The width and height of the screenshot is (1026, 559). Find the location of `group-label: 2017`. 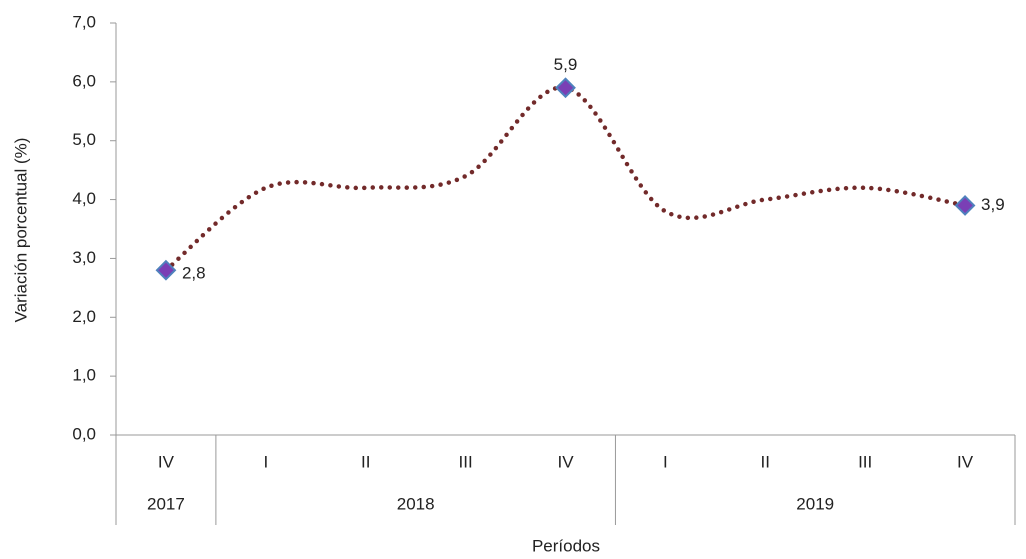

group-label: 2017 is located at coordinates (166, 503).